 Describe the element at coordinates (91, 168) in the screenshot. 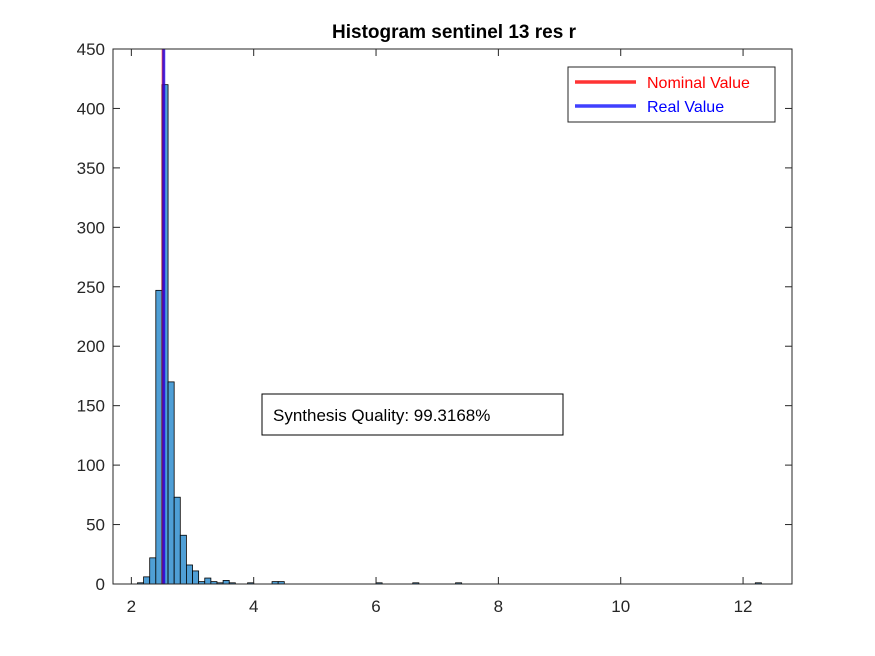

I see `y-tick-label: 350` at that location.